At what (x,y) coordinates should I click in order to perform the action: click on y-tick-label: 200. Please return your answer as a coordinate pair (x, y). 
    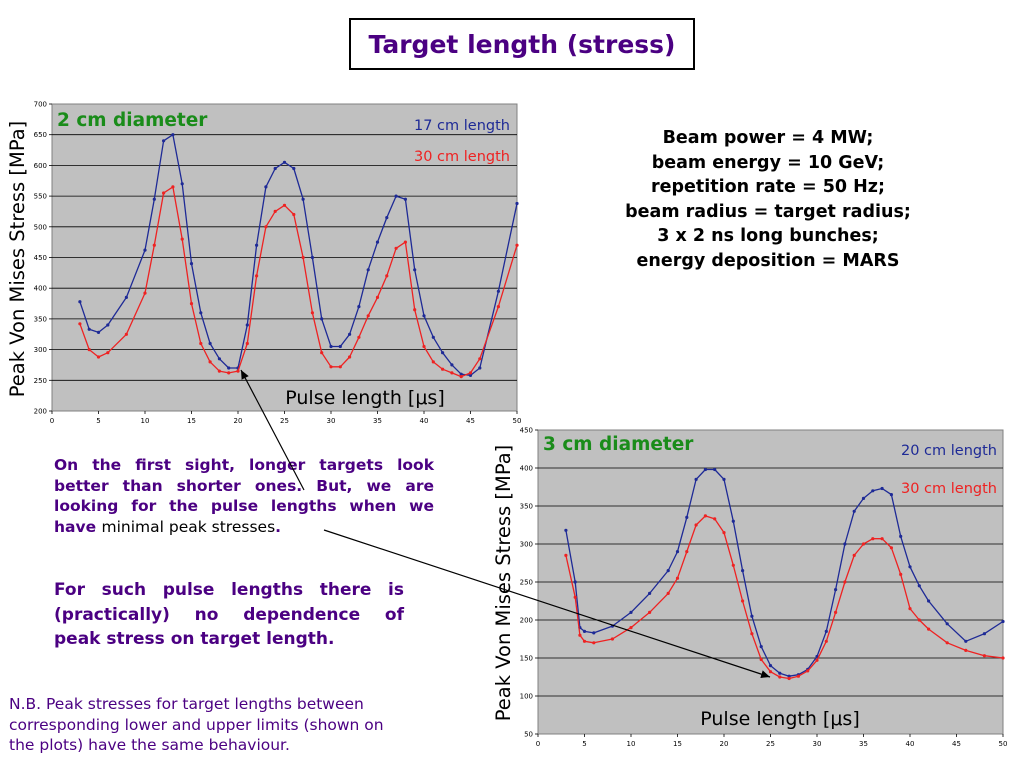
    Looking at the image, I should click on (526, 621).